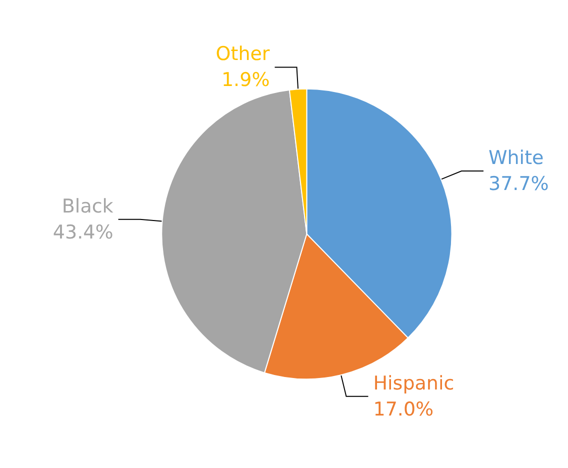 Image resolution: width=568 pixels, height=468 pixels. I want to click on slice-label: White, so click(516, 158).